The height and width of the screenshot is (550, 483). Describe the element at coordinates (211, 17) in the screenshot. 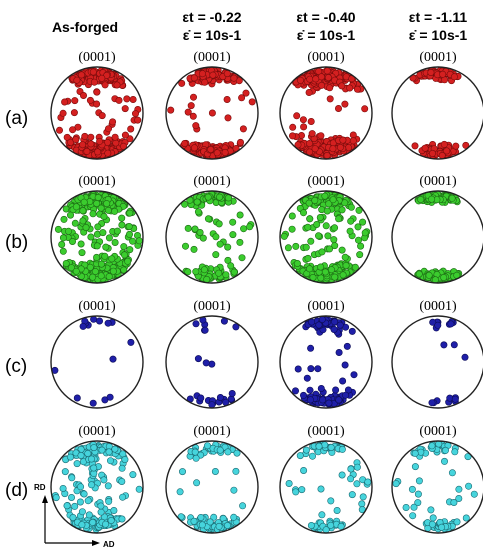

I see `column-header-strain-0.22: εt = -0.22` at that location.